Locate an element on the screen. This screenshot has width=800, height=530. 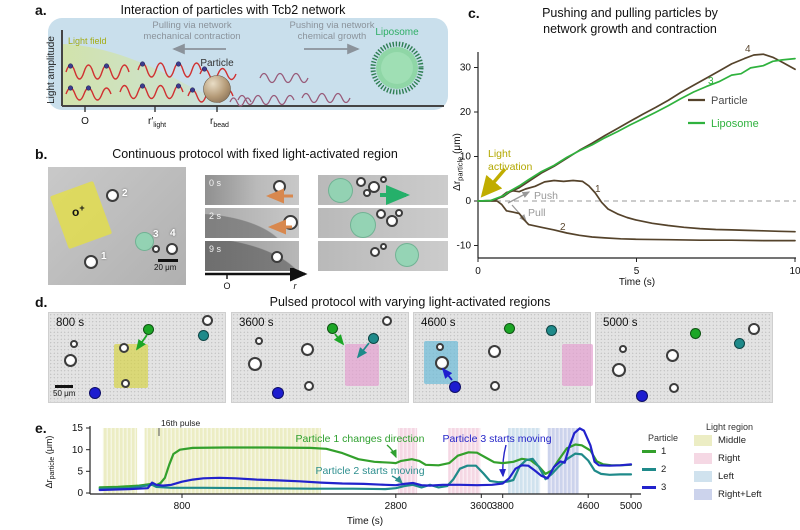
b-strip-0s: 0 s is located at coordinates (252, 190).